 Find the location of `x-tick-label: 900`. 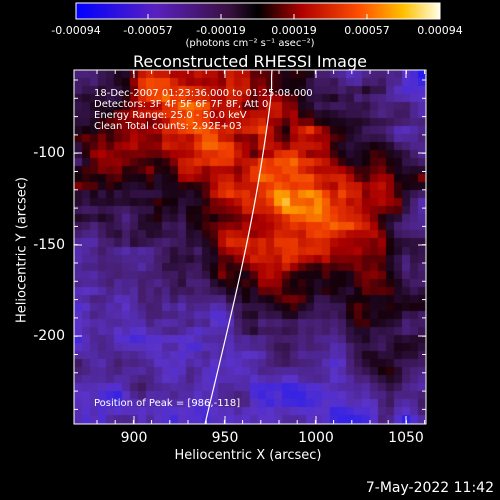

x-tick-label: 900 is located at coordinates (134, 438).